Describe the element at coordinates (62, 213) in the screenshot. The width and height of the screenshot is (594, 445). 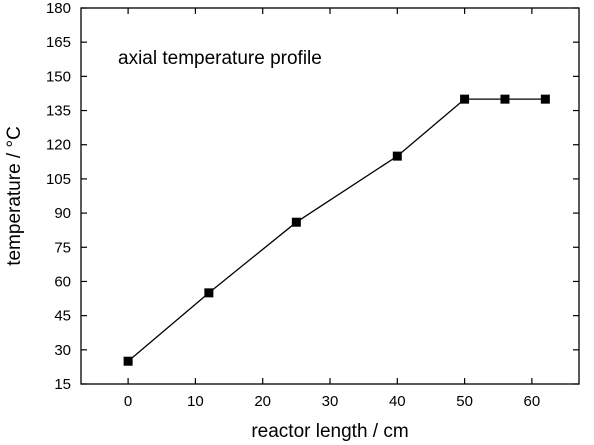
I see `y-tick-label: 90` at that location.